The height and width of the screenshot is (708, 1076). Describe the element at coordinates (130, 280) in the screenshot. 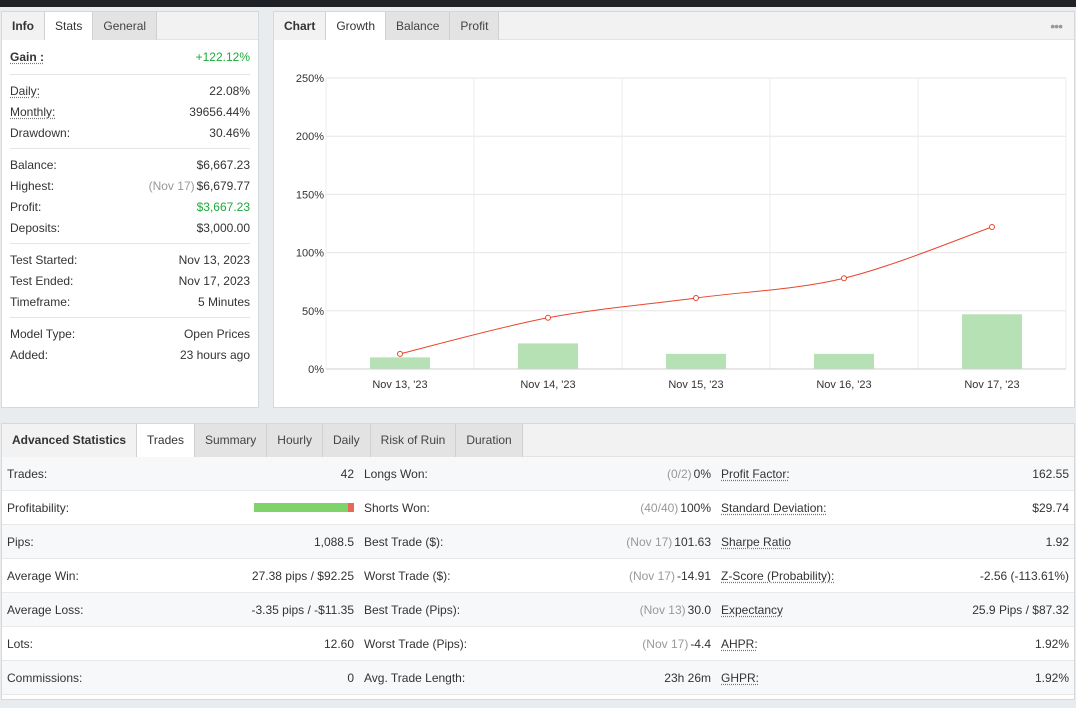

I see `test-ended-row: Test Ended: Nov 17, 2023` at that location.